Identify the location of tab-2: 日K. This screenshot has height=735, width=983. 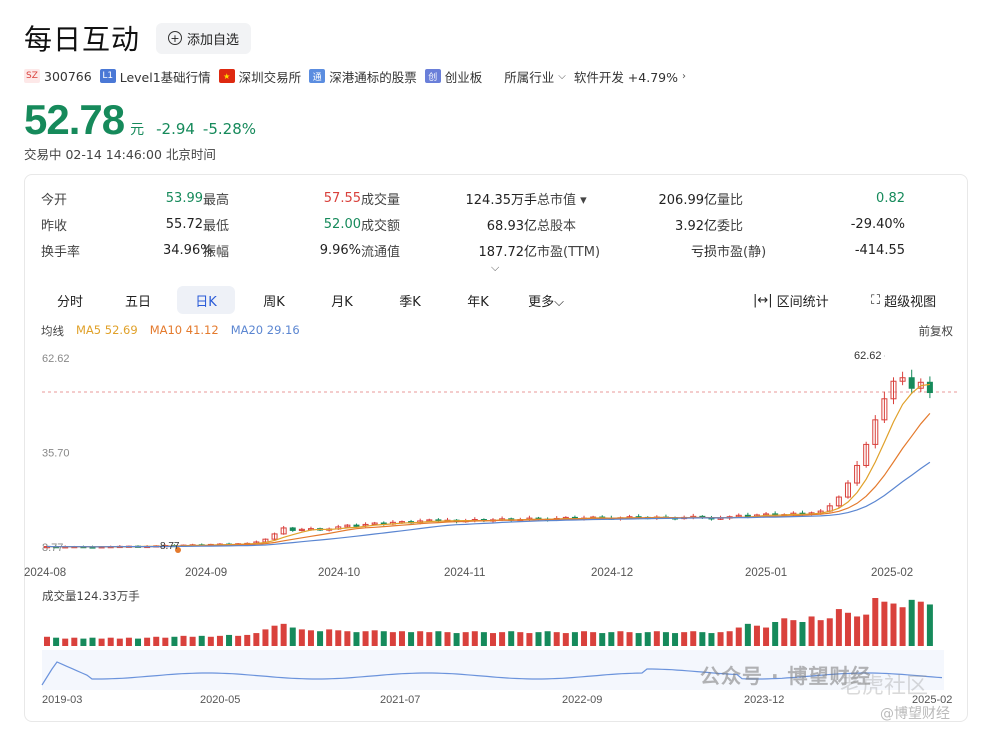
(206, 300).